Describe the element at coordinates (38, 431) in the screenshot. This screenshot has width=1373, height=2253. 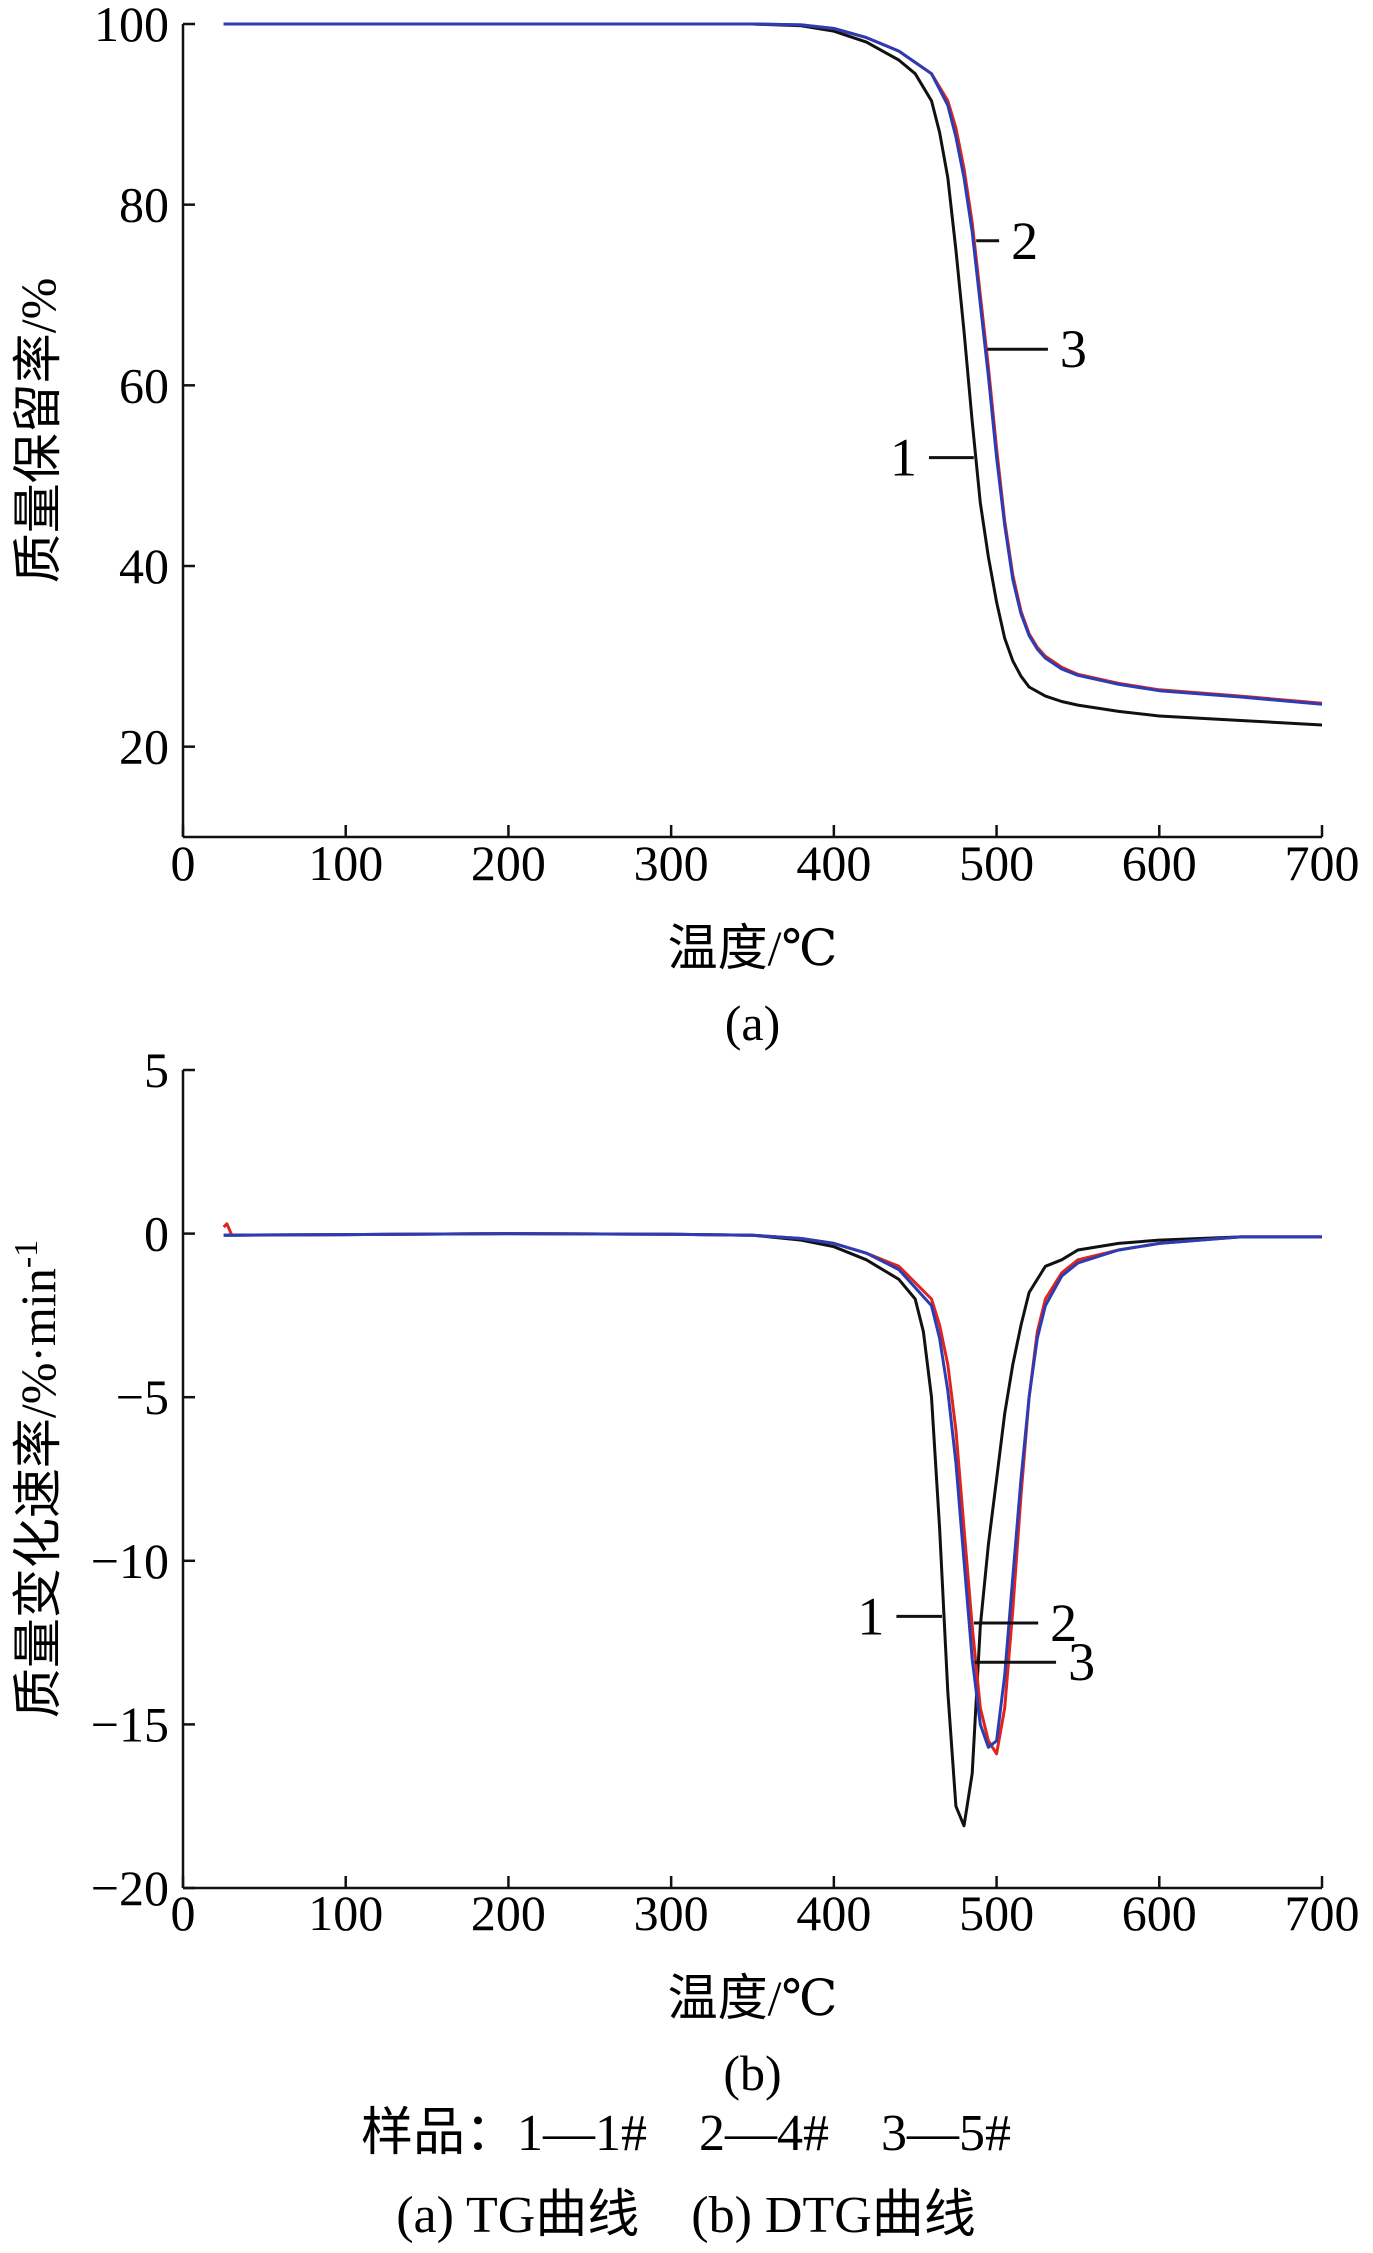
I see `y-axis-label: 质量保留率/%` at that location.